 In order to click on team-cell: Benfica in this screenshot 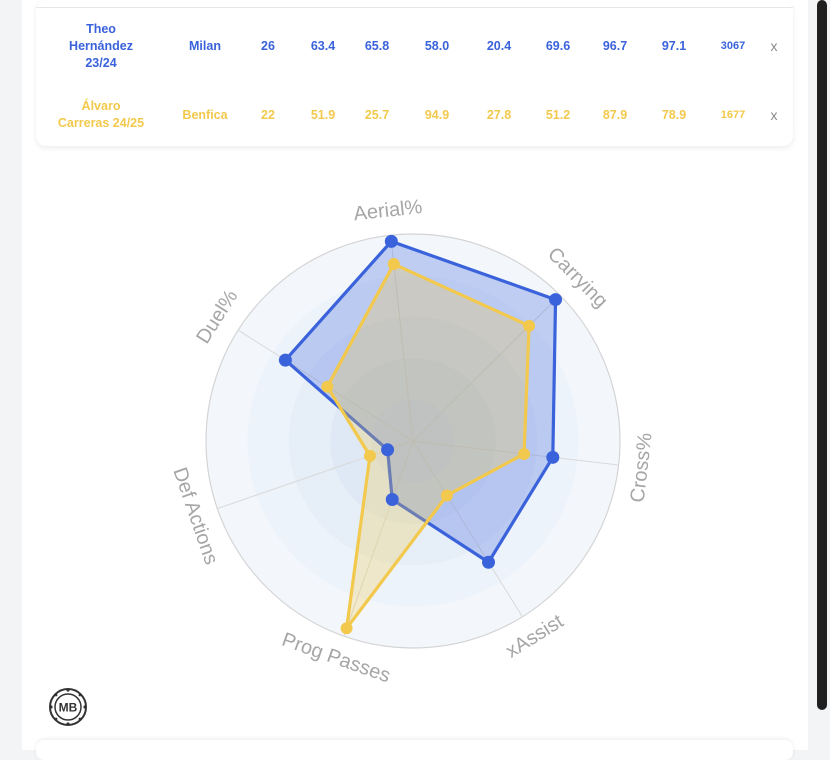, I will do `click(205, 114)`.